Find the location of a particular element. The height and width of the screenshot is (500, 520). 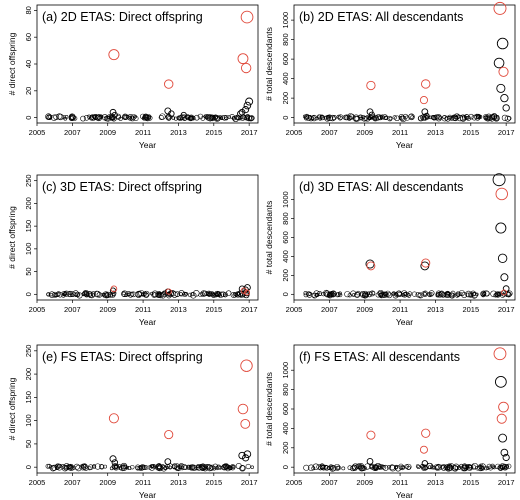

panel-title: (b) 2D ETAS: All descendants is located at coordinates (381, 17).